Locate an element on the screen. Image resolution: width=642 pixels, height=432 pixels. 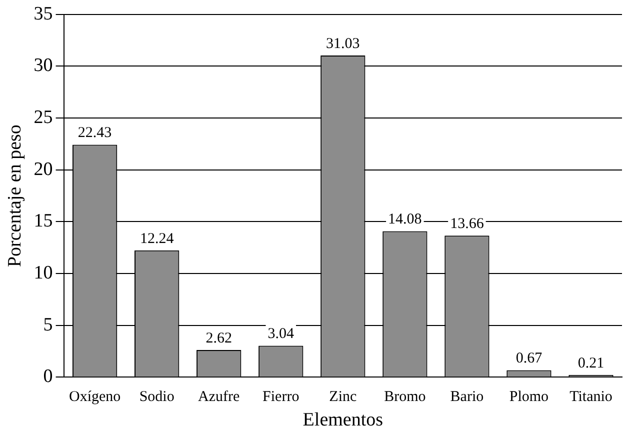
y-tick-label: 20 is located at coordinates (43, 169).